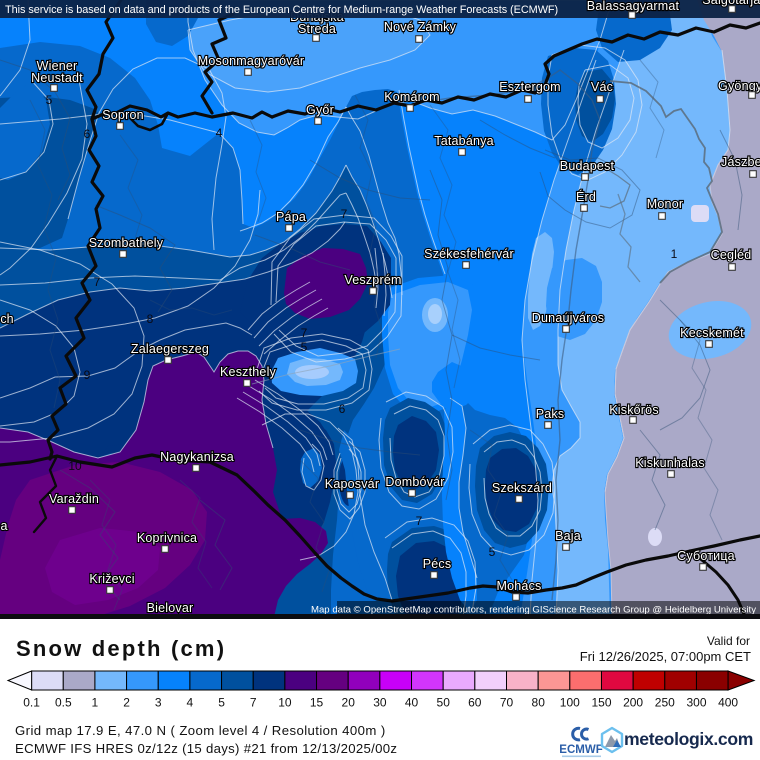 The image size is (760, 760). I want to click on svg-text: Kiskunhalas, so click(670, 463).